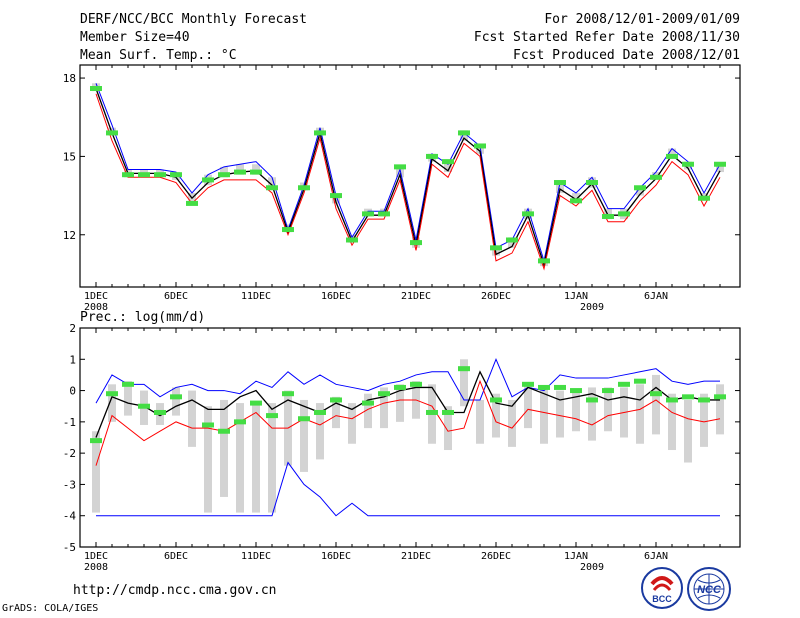 This screenshot has width=800, height=618. Describe the element at coordinates (407, 404) in the screenshot. I see `prec-series-mean` at that location.